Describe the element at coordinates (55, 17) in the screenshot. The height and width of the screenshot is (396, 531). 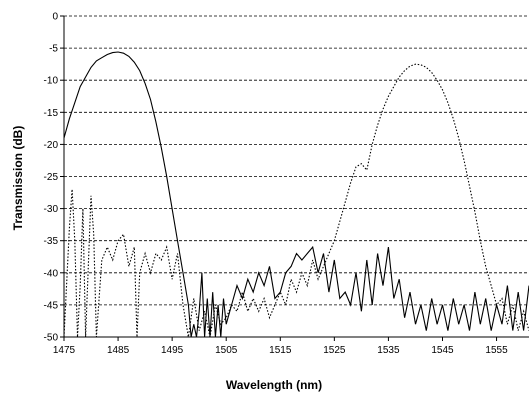
I see `y-tick-label: 0` at that location.